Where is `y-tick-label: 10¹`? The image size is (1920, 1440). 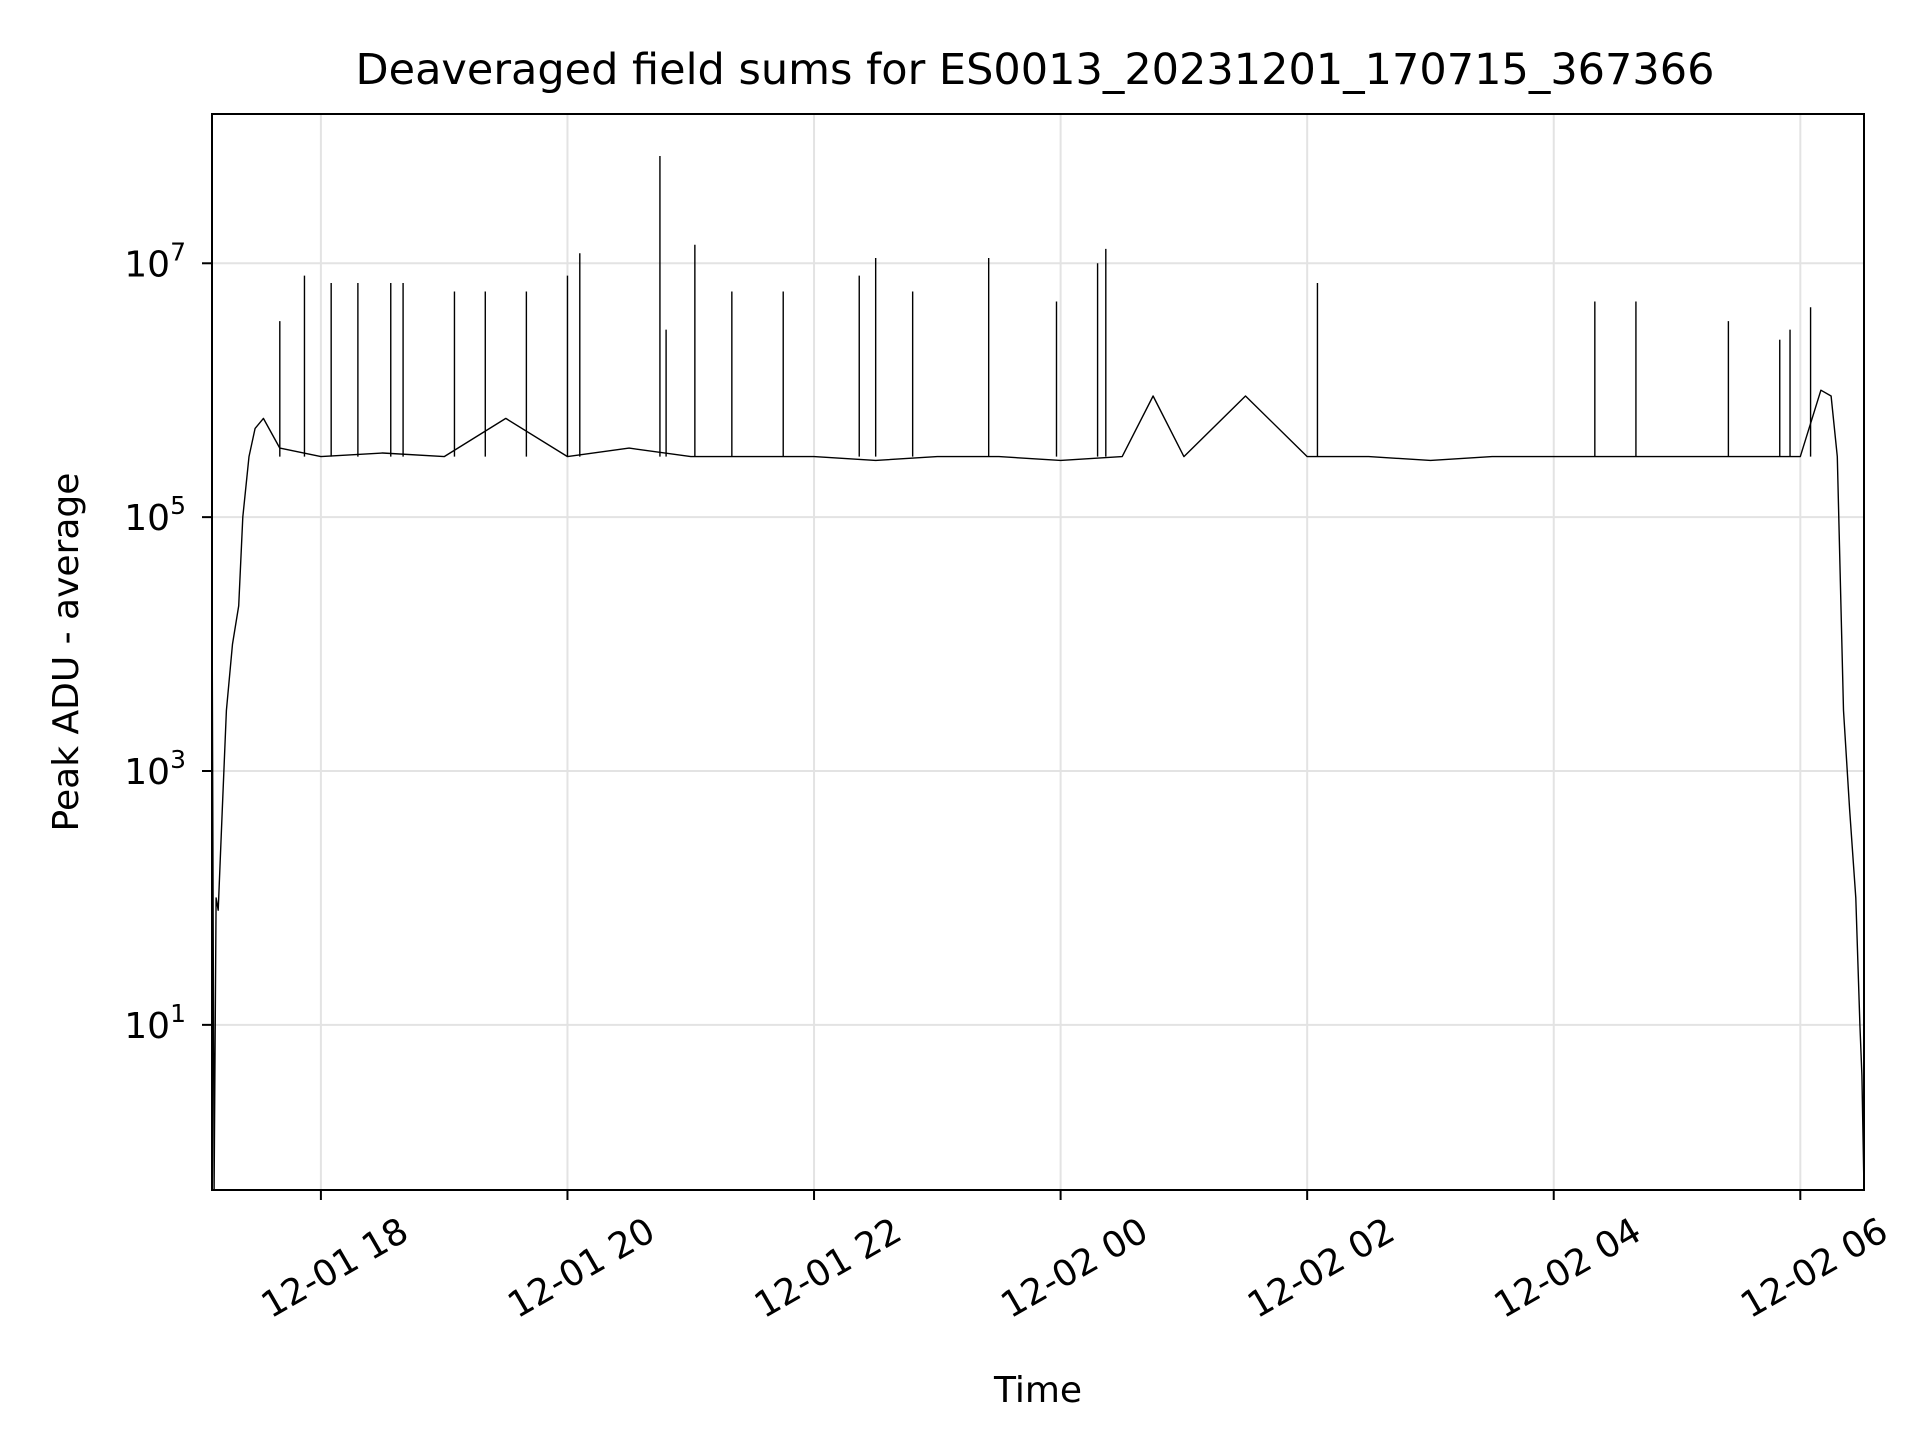
y-tick-label: 10¹ is located at coordinates (155, 1023).